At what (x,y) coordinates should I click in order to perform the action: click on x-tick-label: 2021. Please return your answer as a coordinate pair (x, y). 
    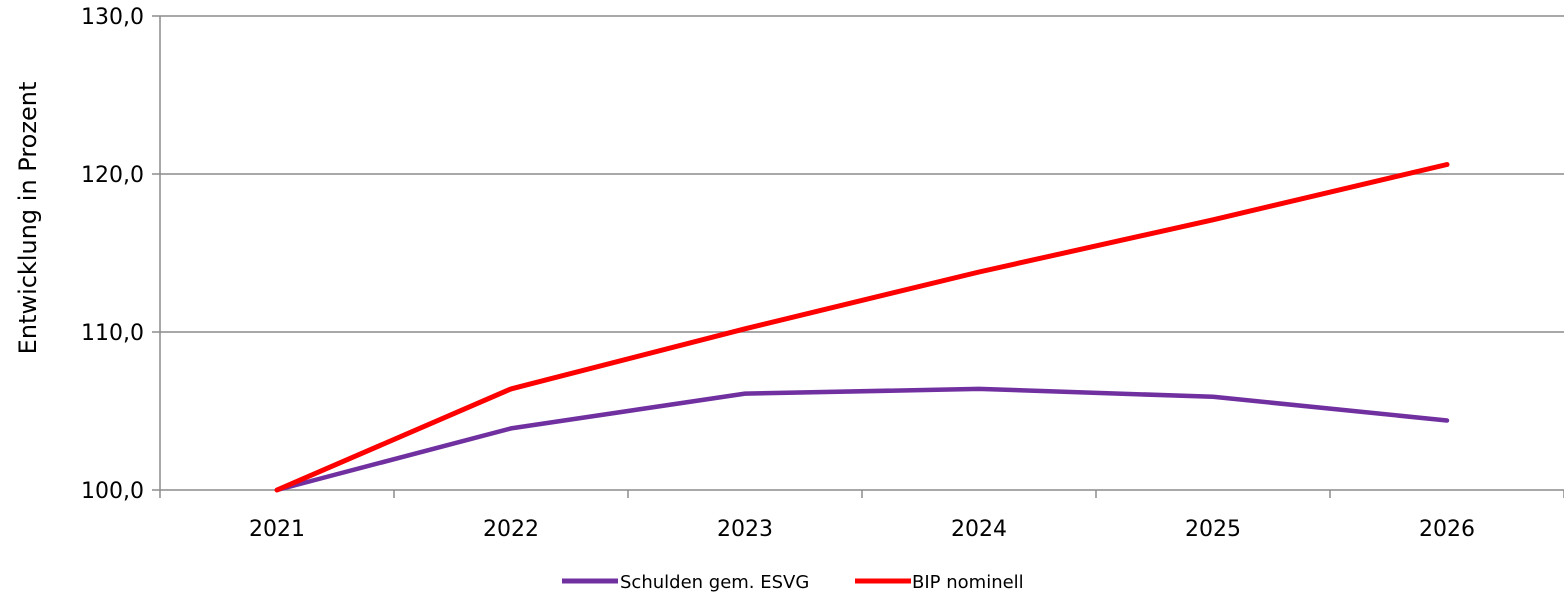
    Looking at the image, I should click on (277, 529).